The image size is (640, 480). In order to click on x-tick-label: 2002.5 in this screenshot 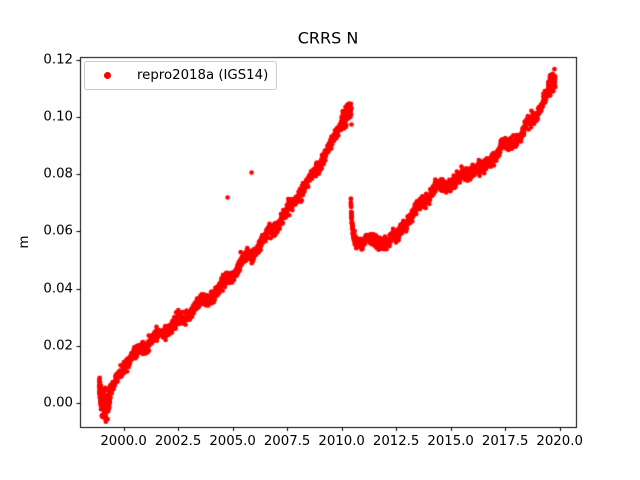, I will do `click(178, 441)`.